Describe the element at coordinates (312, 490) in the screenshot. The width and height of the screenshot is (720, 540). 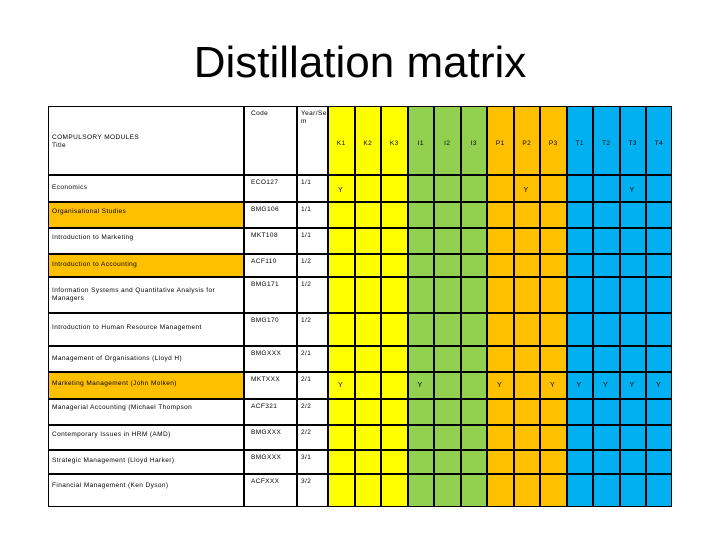
I see `module-year-sem: 3/2` at that location.